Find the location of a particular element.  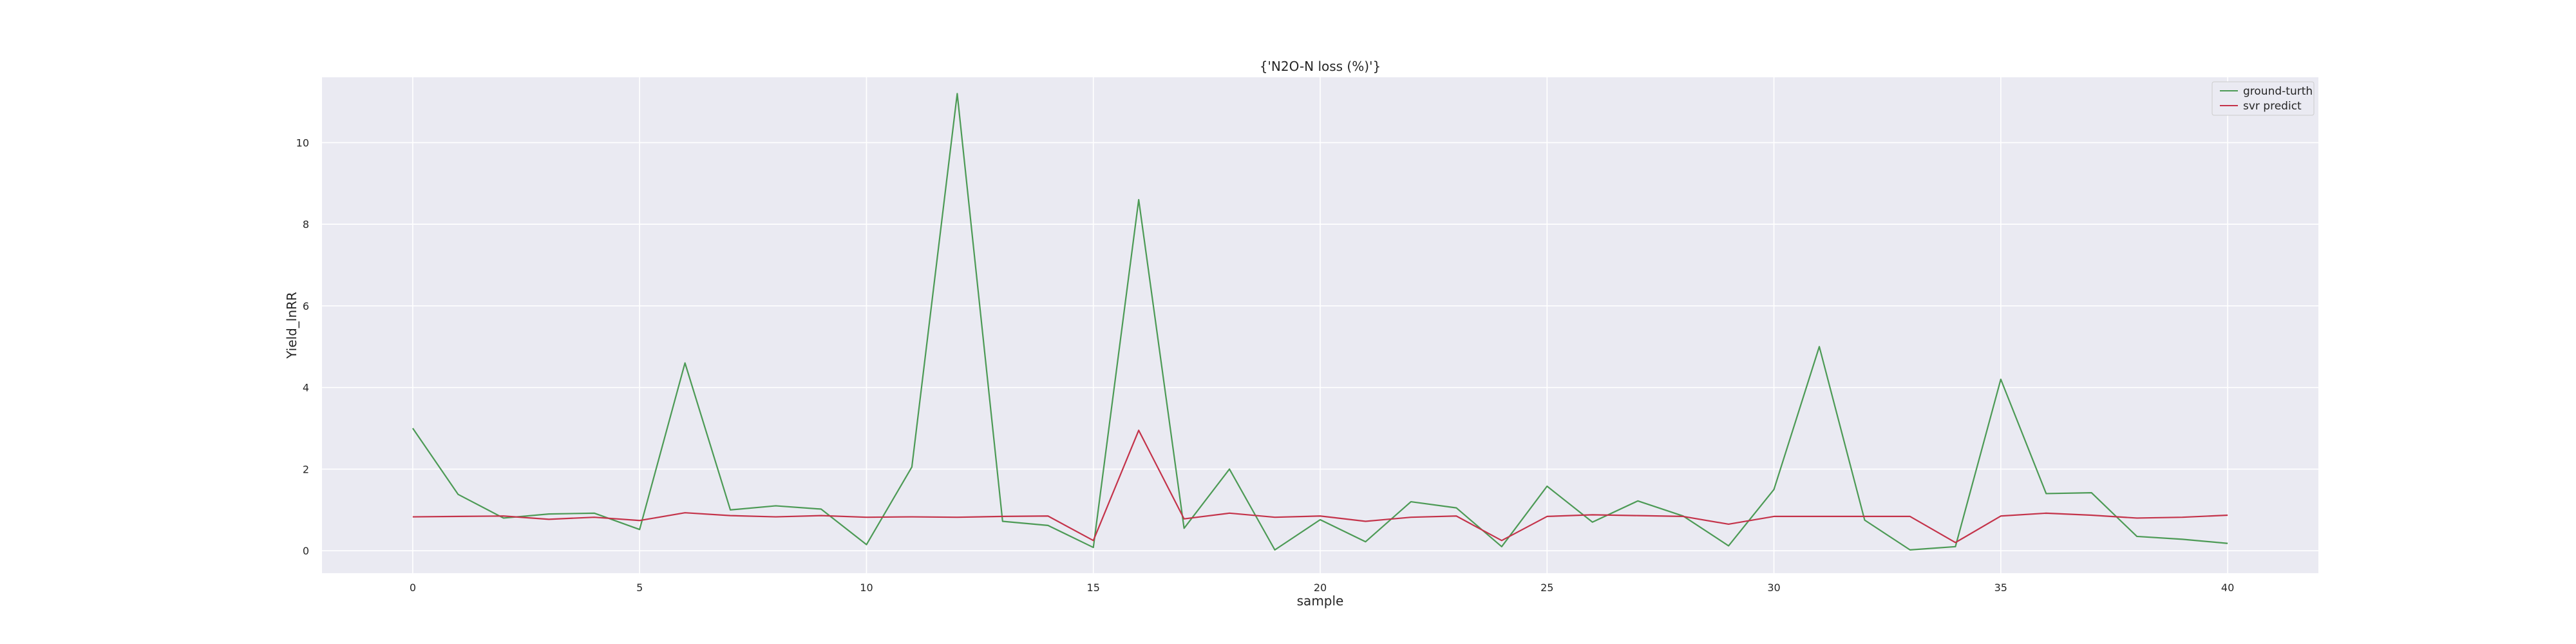

legend: ground-turth svr predict is located at coordinates (2263, 99).